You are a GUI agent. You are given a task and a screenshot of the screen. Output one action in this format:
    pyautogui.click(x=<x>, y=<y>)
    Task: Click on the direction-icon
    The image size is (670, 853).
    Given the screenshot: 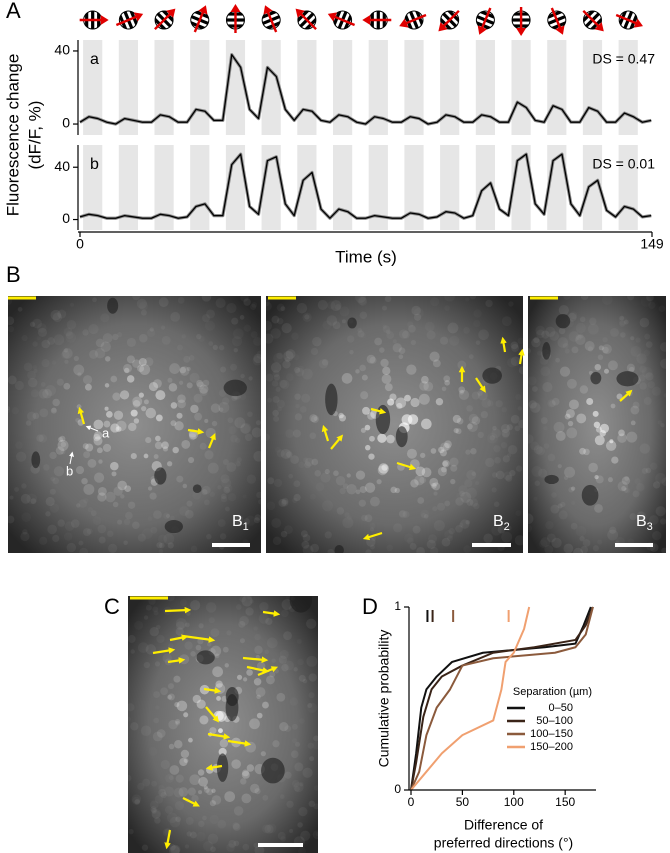 What is the action you would take?
    pyautogui.click(x=164, y=20)
    